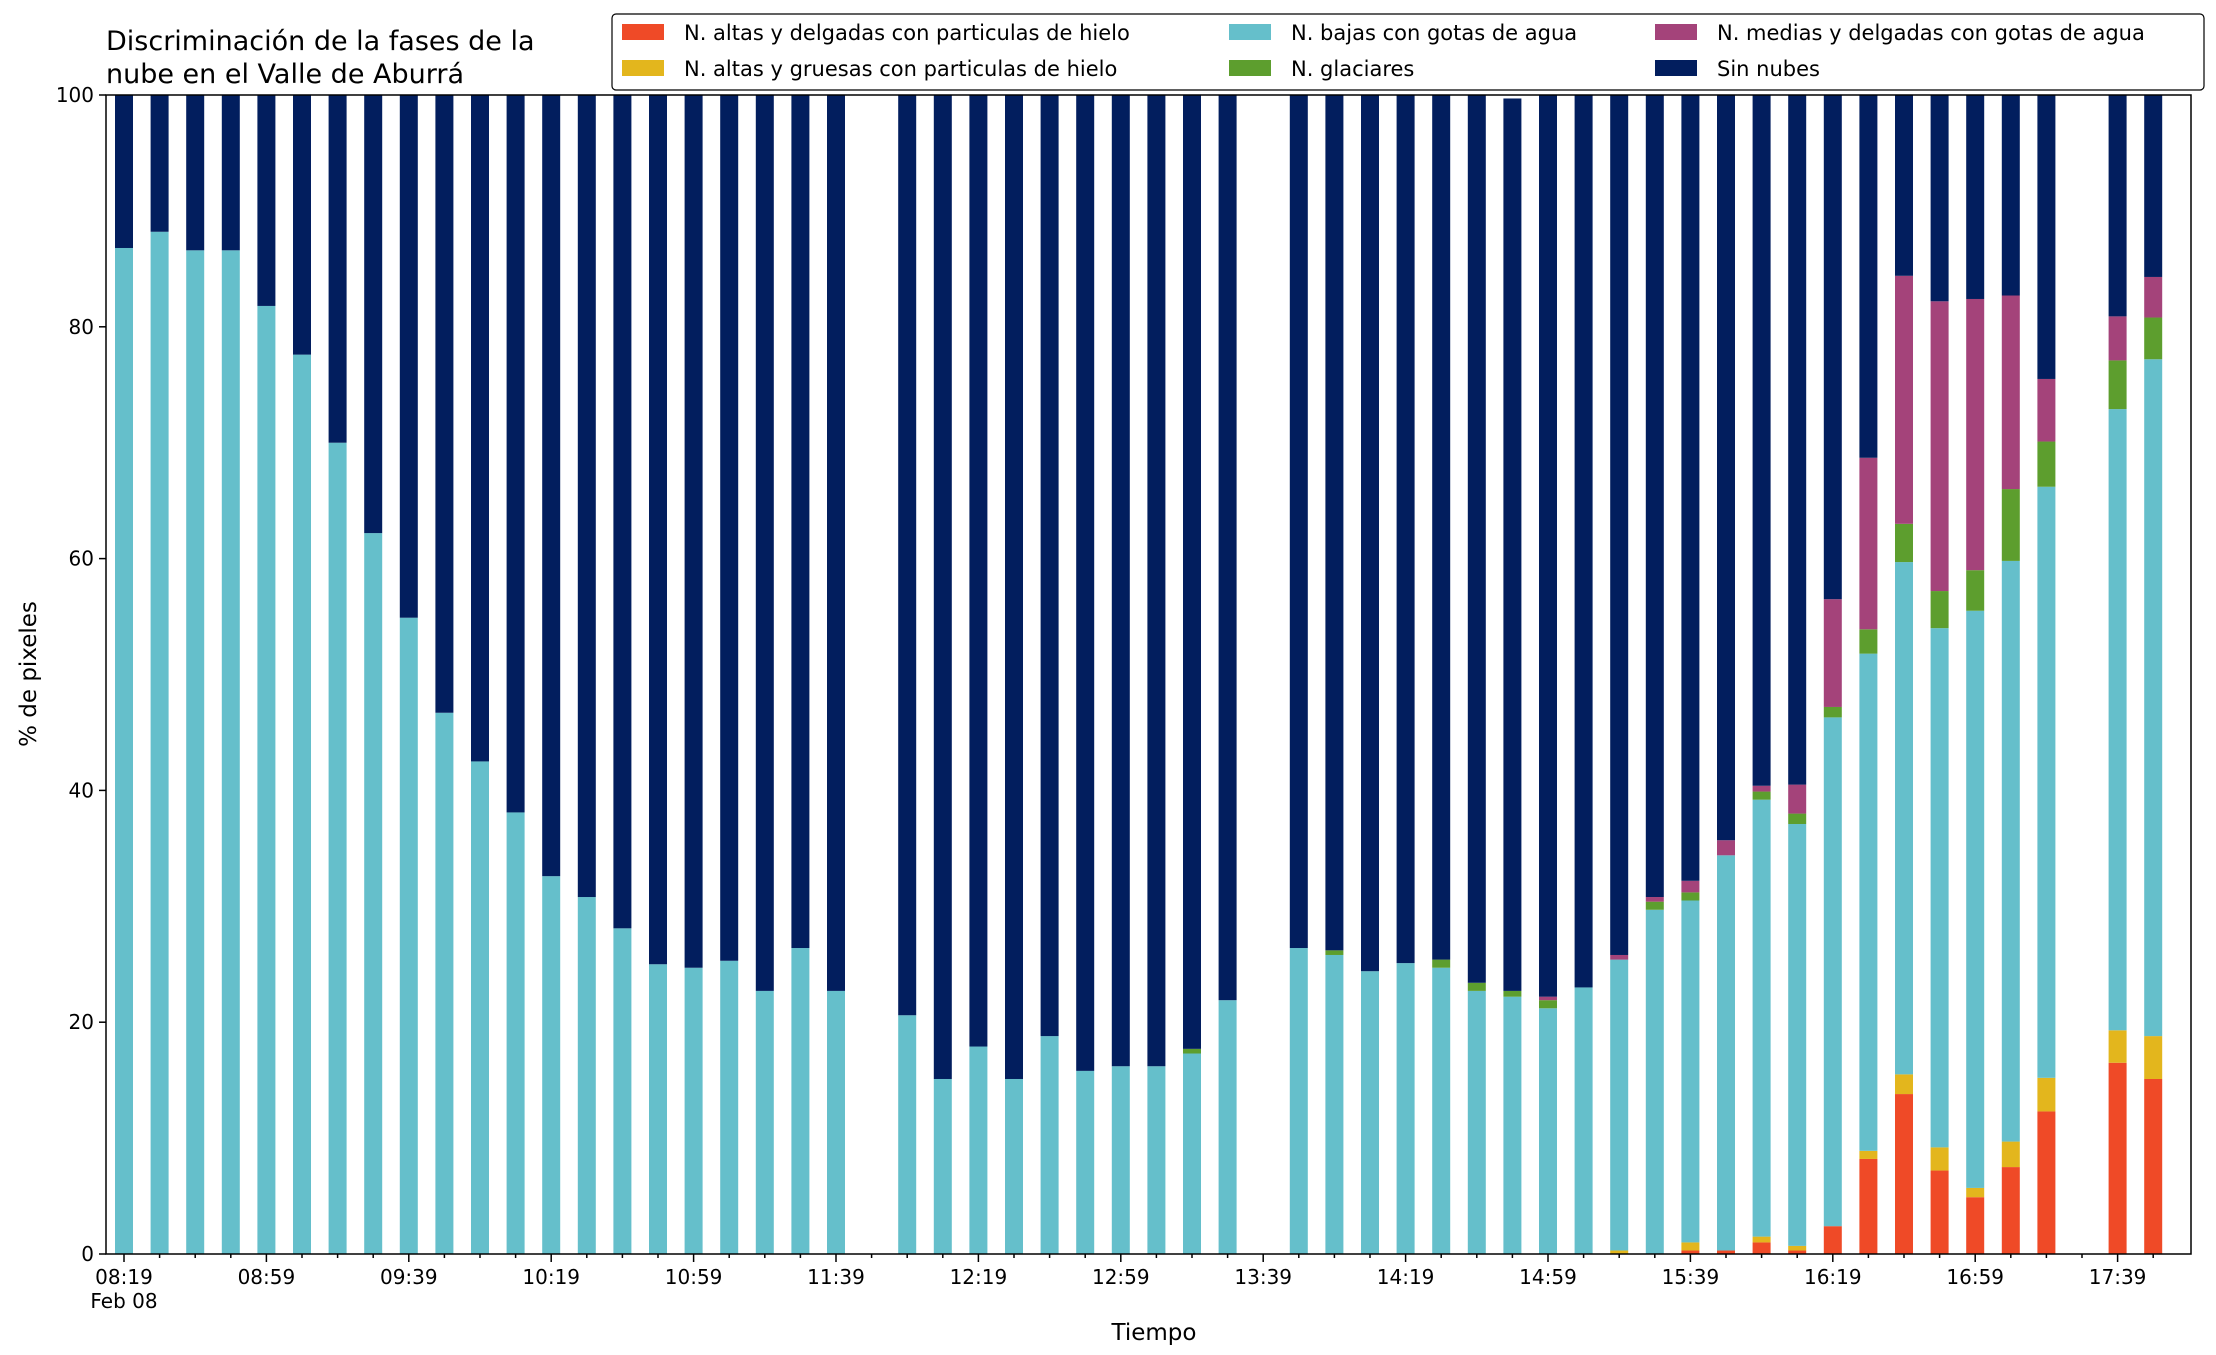  I want to click on chart-title-line-2: nube en el Valle de Aburrá, so click(285, 74).